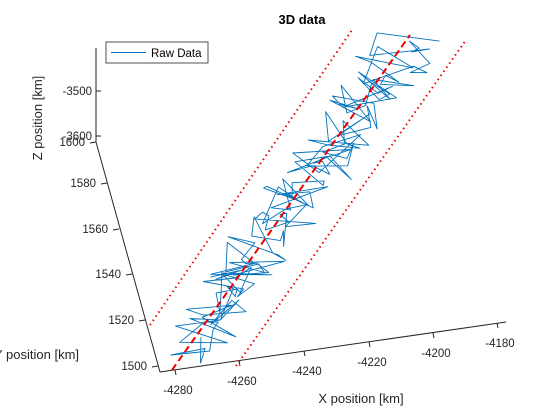 Image resolution: width=560 pixels, height=420 pixels. What do you see at coordinates (241, 382) in the screenshot?
I see `x-tick-label: -4260` at bounding box center [241, 382].